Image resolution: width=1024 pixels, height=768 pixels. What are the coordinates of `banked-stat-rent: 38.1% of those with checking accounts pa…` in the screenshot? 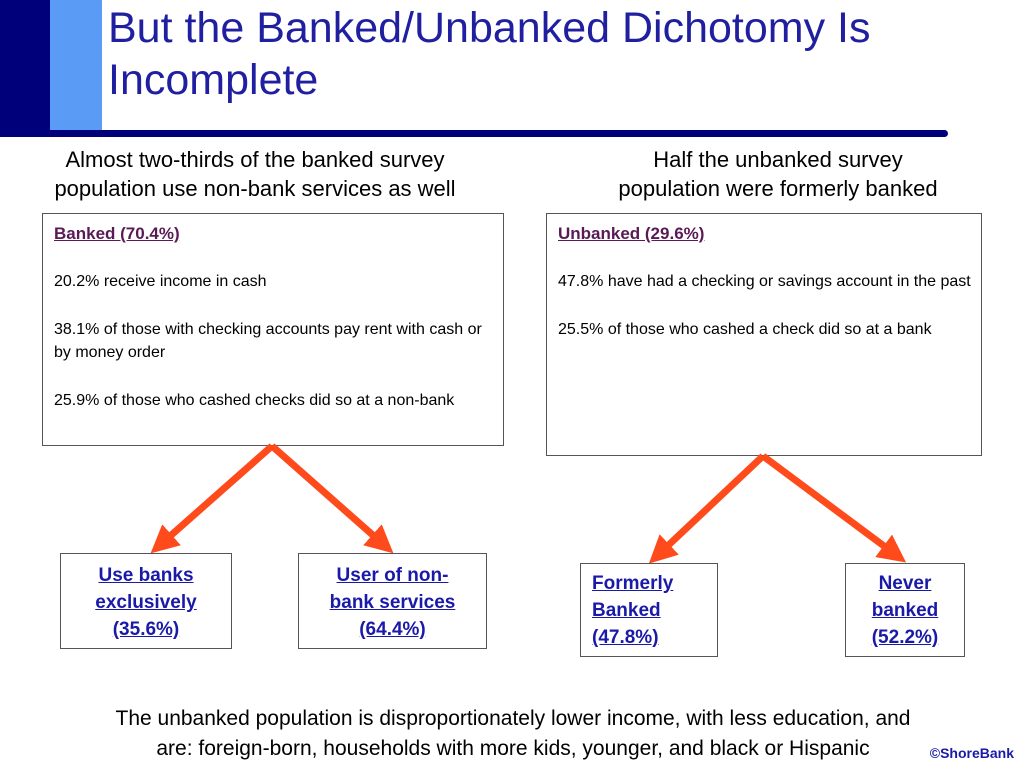 It's located at (268, 341).